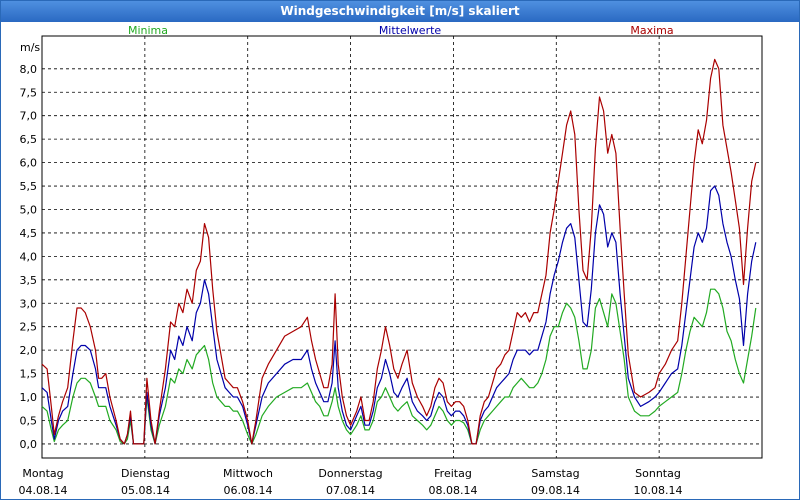  What do you see at coordinates (148, 30) in the screenshot?
I see `legend-minima: Minima` at bounding box center [148, 30].